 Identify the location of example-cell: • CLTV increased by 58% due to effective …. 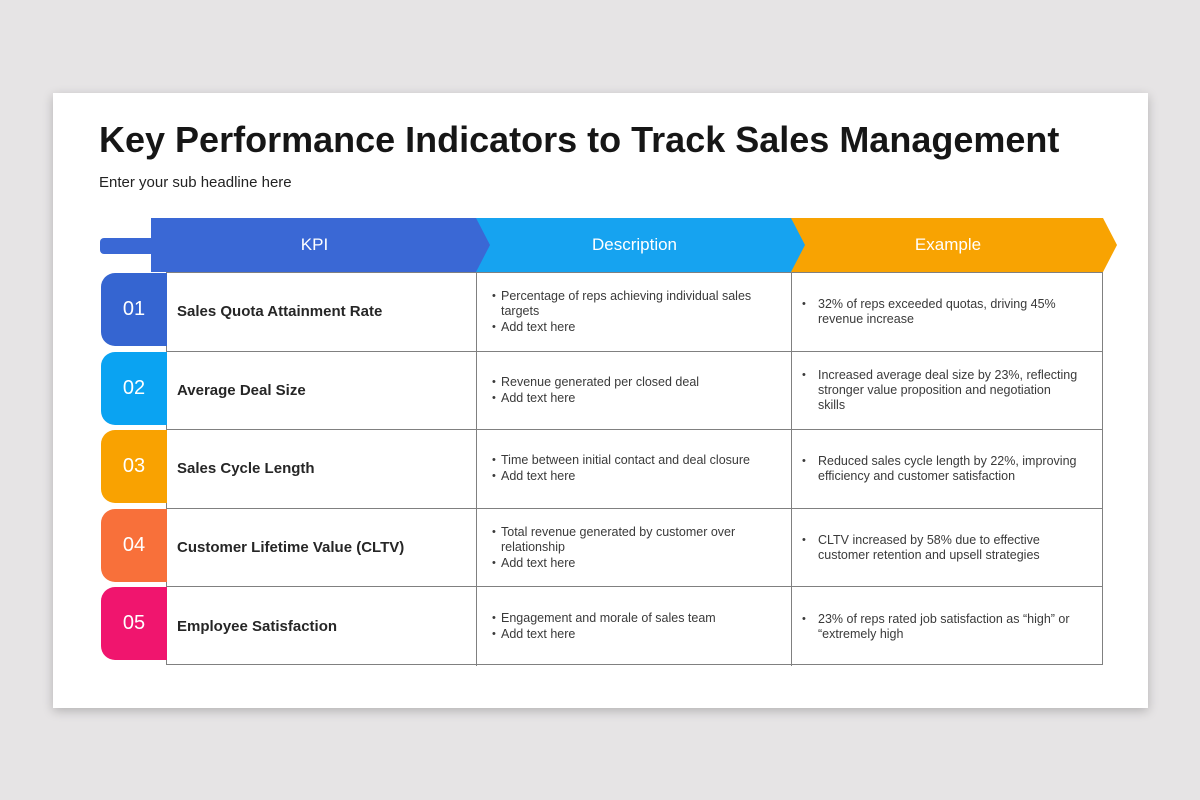
(947, 548).